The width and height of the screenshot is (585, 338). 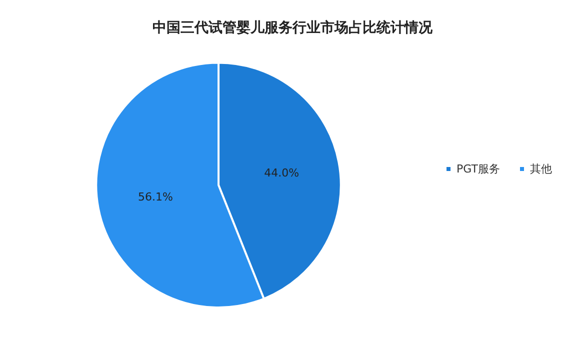 What do you see at coordinates (282, 173) in the screenshot?
I see `data-label: 44.0%` at bounding box center [282, 173].